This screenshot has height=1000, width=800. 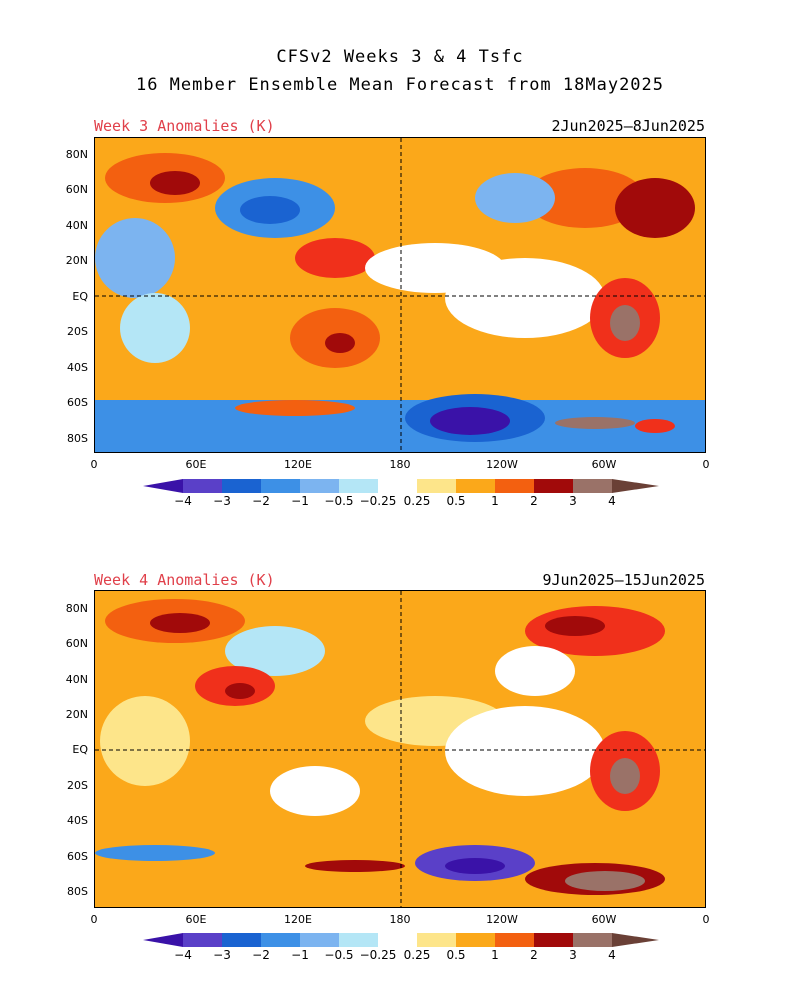 What do you see at coordinates (417, 501) in the screenshot?
I see `cb1-label-p025: 0.25` at bounding box center [417, 501].